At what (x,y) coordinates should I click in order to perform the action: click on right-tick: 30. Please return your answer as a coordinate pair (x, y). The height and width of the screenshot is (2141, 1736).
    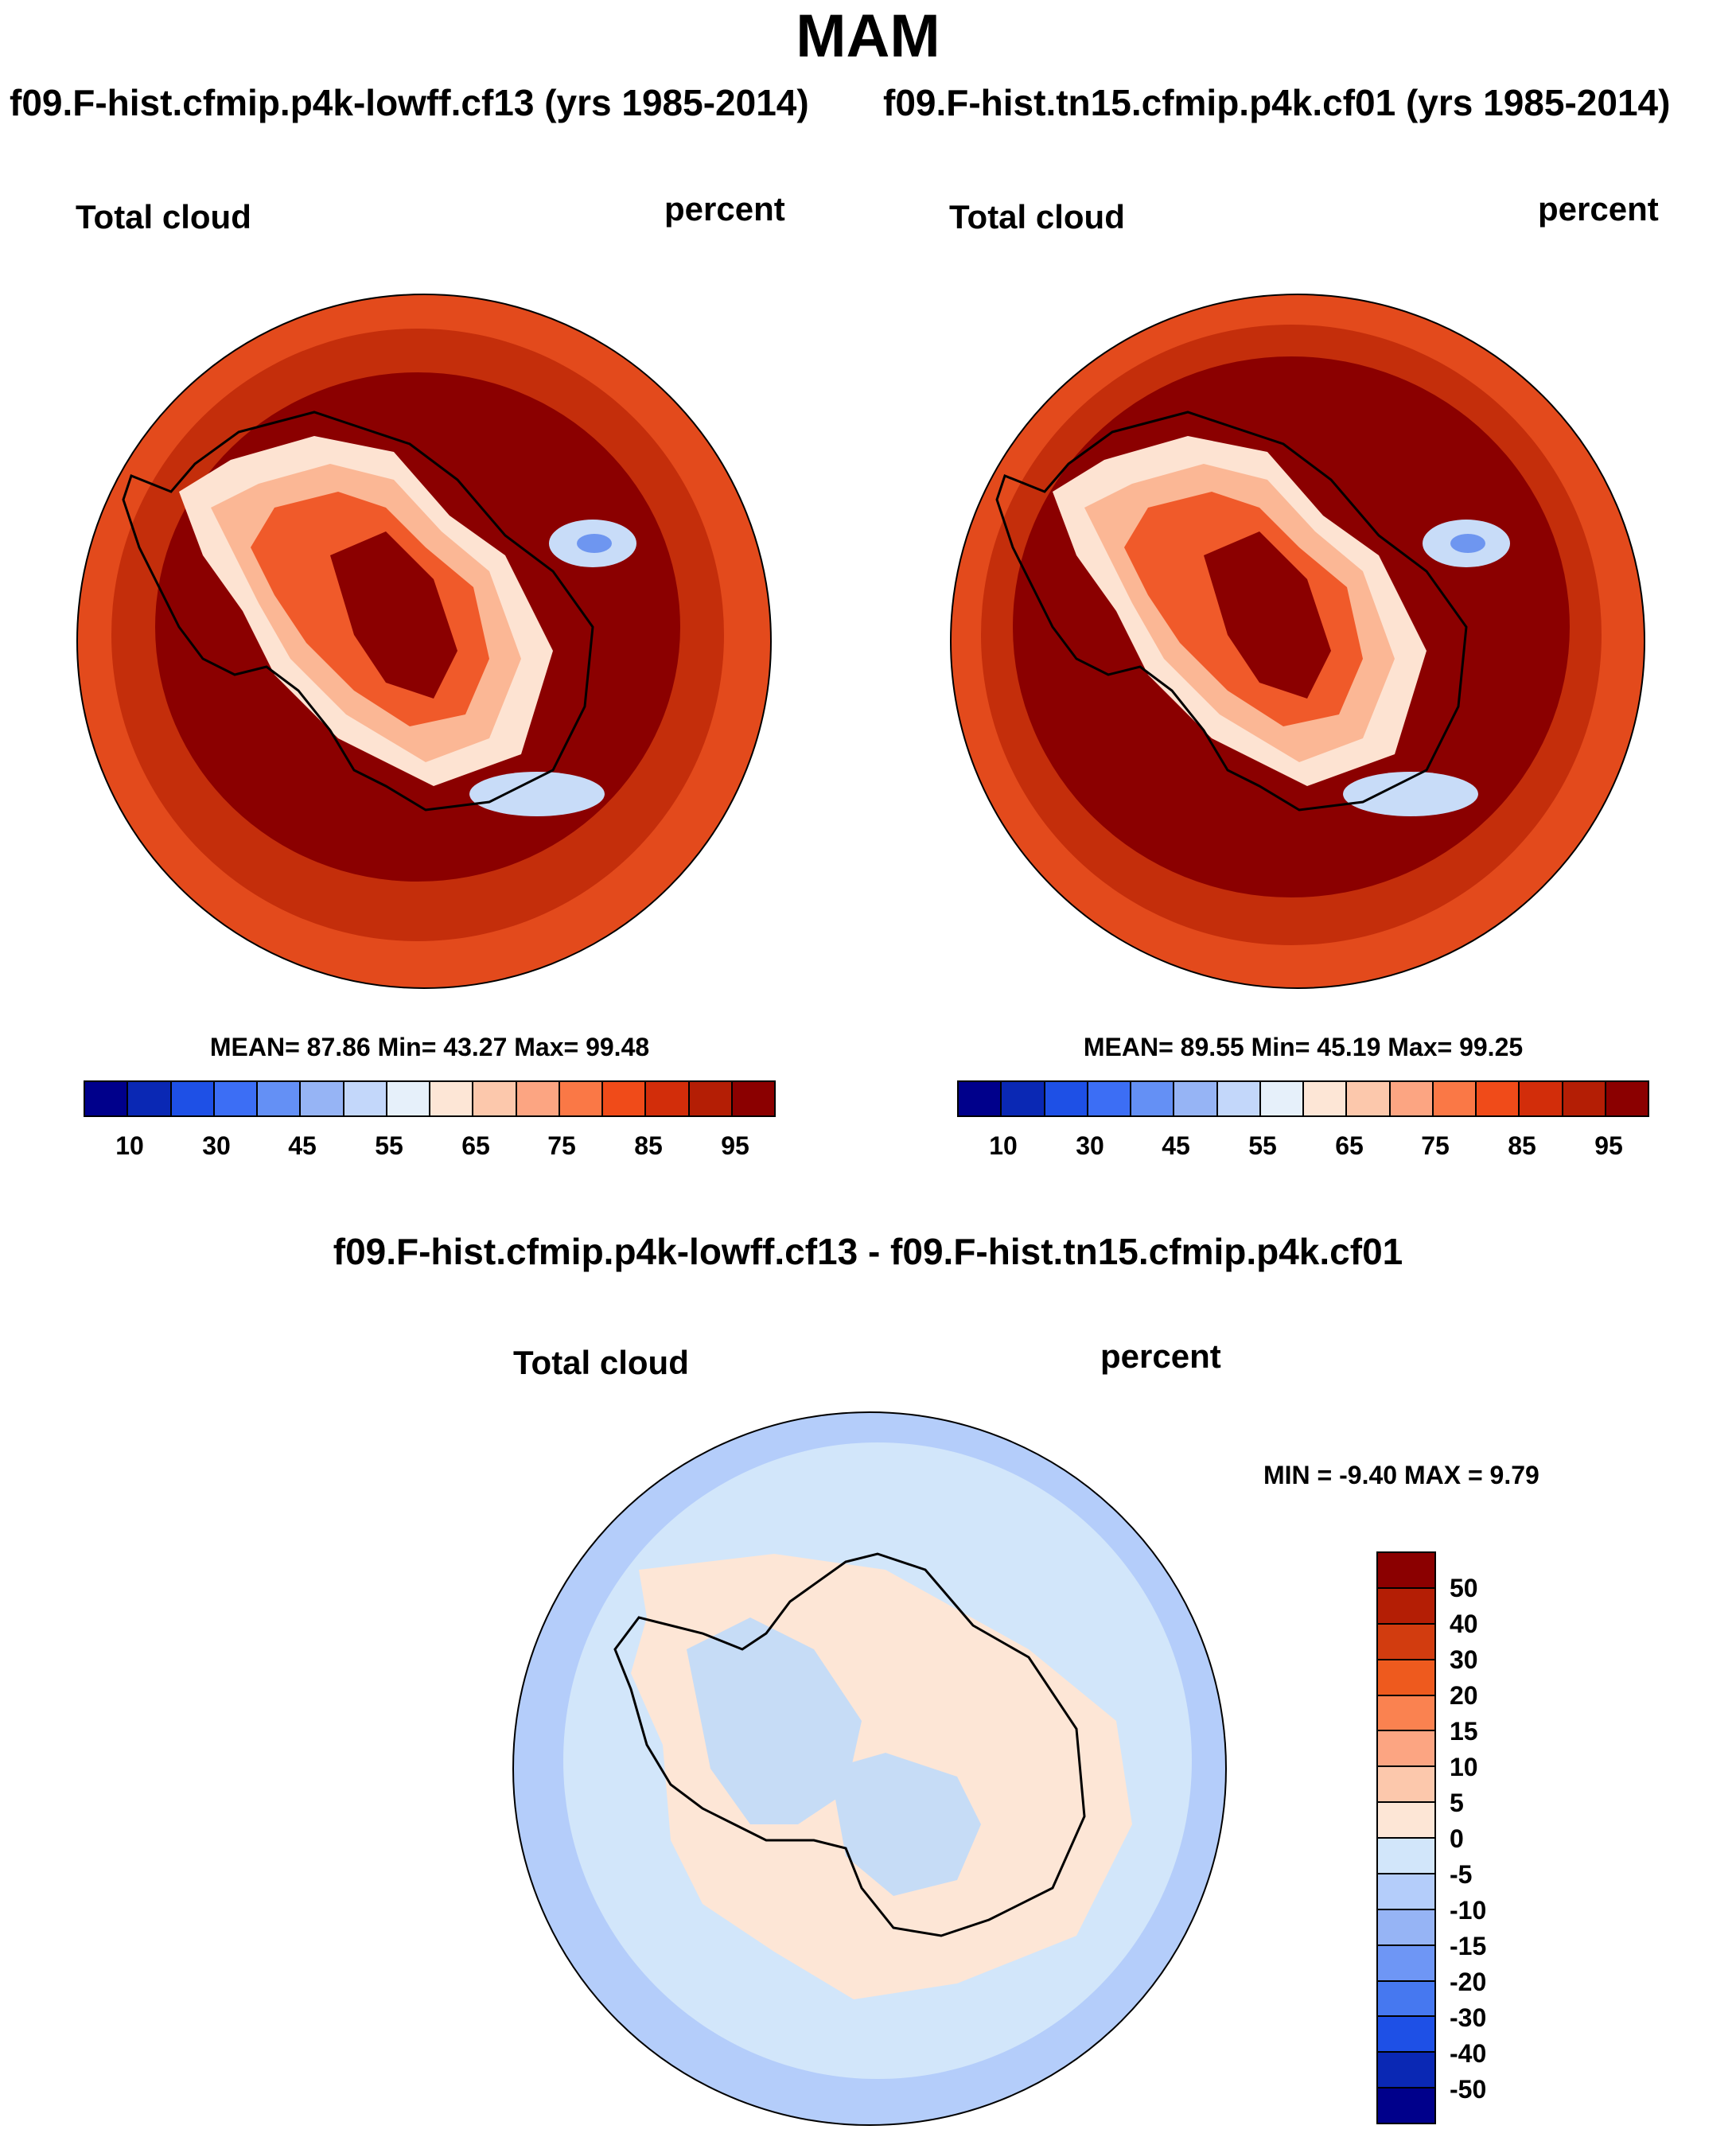
    Looking at the image, I should click on (1090, 1145).